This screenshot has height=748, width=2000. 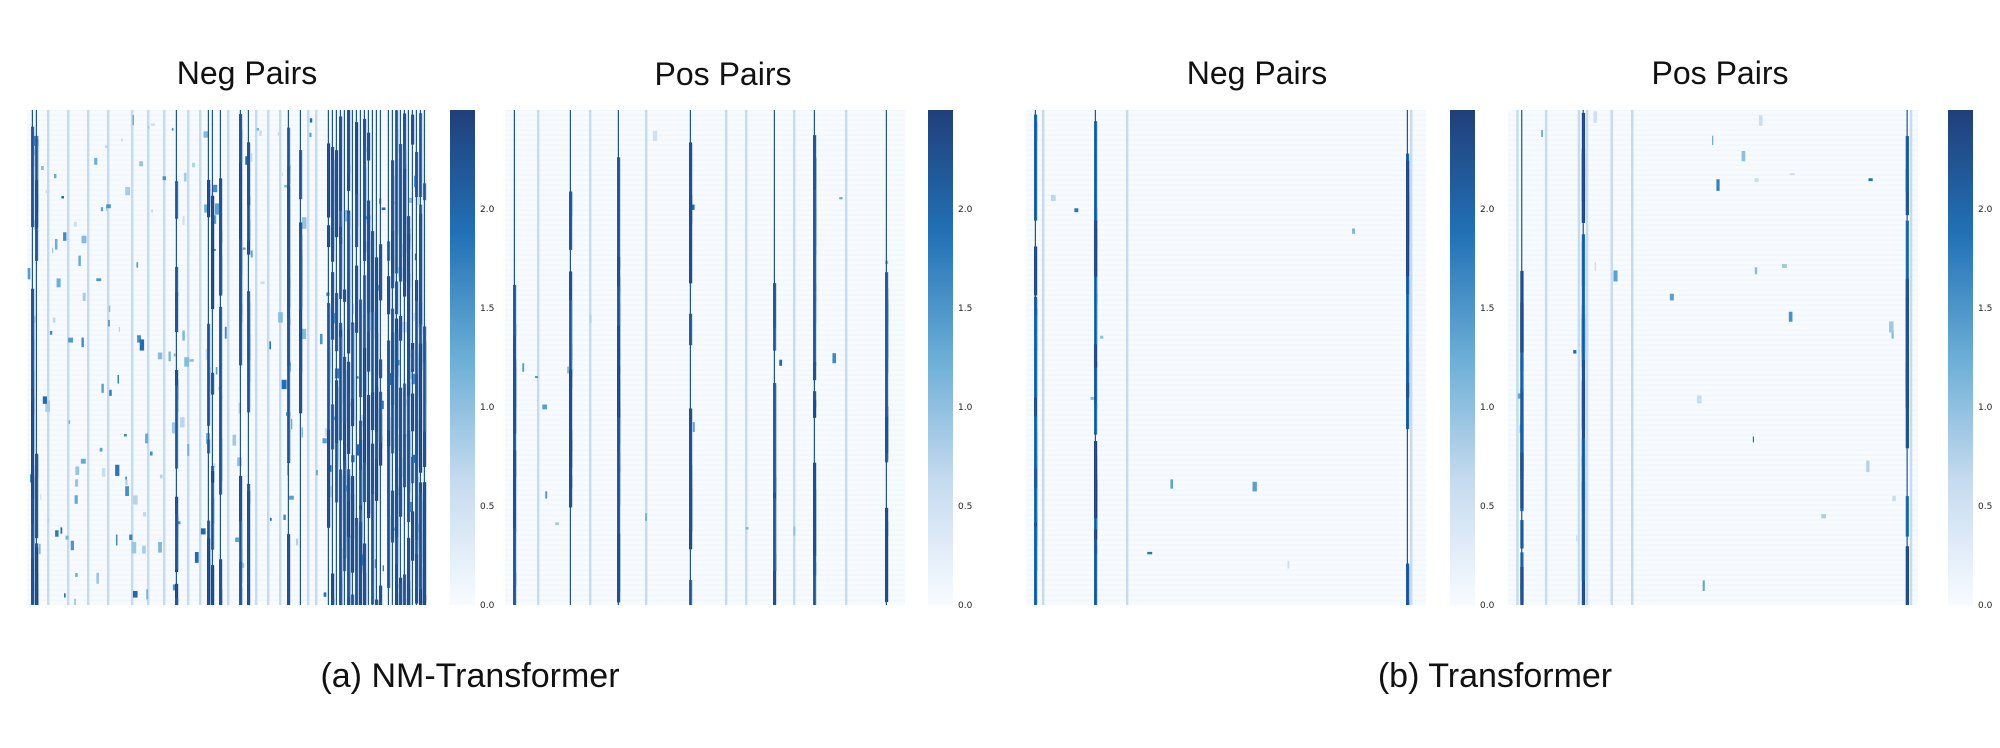 What do you see at coordinates (1495, 676) in the screenshot?
I see `caption-transformer: (b) Transformer` at bounding box center [1495, 676].